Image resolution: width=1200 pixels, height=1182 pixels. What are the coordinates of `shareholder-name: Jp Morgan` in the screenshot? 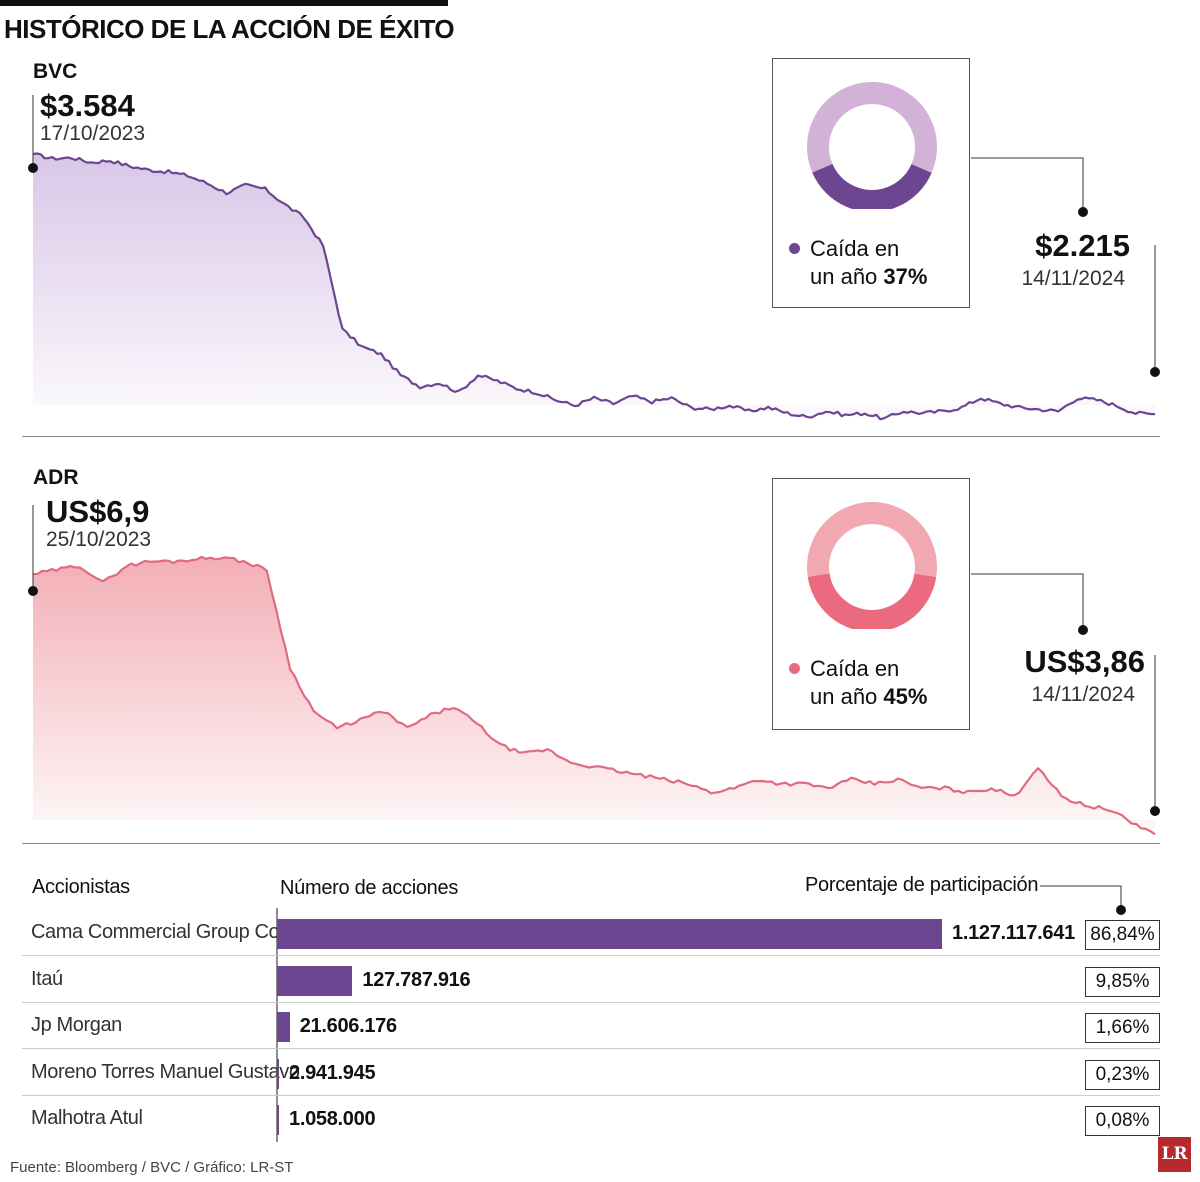 It's located at (76, 1025).